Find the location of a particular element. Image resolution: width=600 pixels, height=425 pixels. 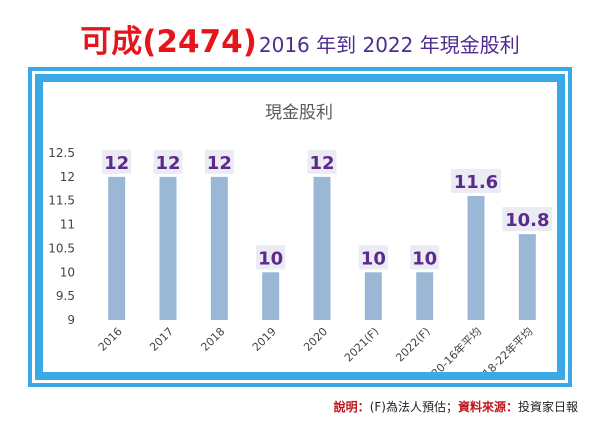

y-tick-label: 12 is located at coordinates (67, 177).